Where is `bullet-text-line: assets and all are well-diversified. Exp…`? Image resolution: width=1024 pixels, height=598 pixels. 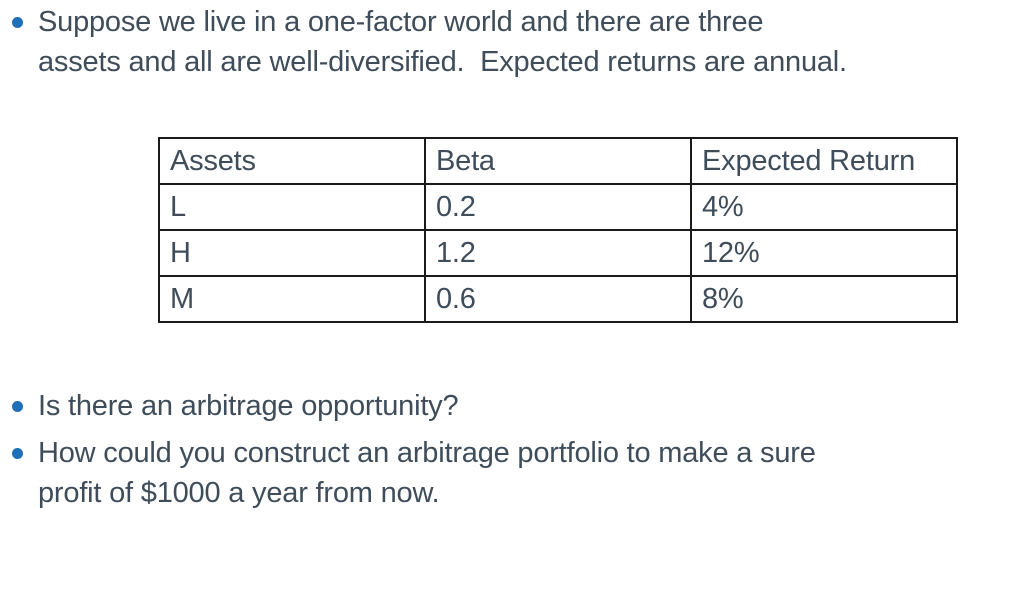
bullet-text-line: assets and all are well-diversified. Exp… is located at coordinates (442, 62).